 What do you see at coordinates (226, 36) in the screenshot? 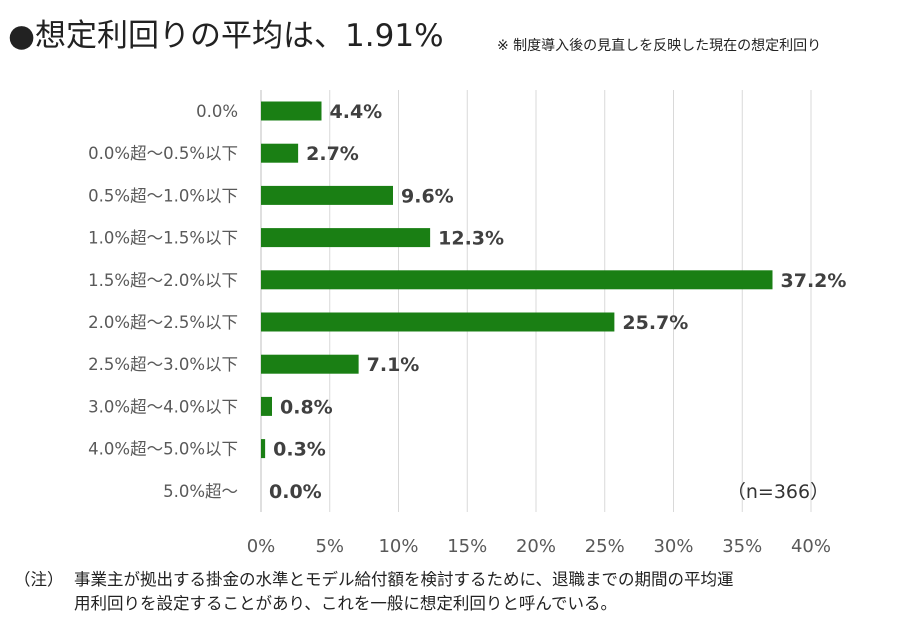
I see `chart-title: ●想定利回りの平均は、1.91%` at bounding box center [226, 36].